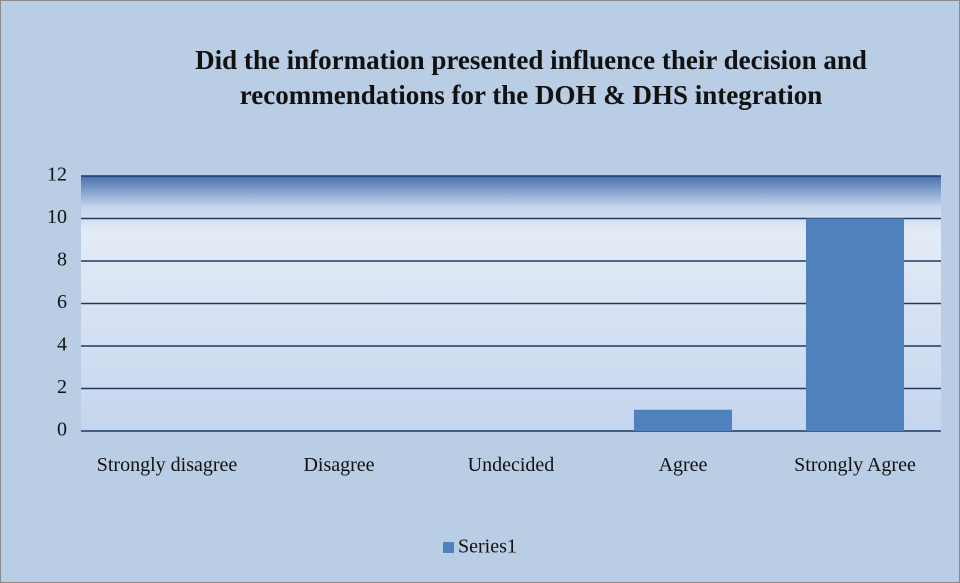 This screenshot has width=960, height=583. What do you see at coordinates (62, 302) in the screenshot?
I see `y-tick-label: 6` at bounding box center [62, 302].